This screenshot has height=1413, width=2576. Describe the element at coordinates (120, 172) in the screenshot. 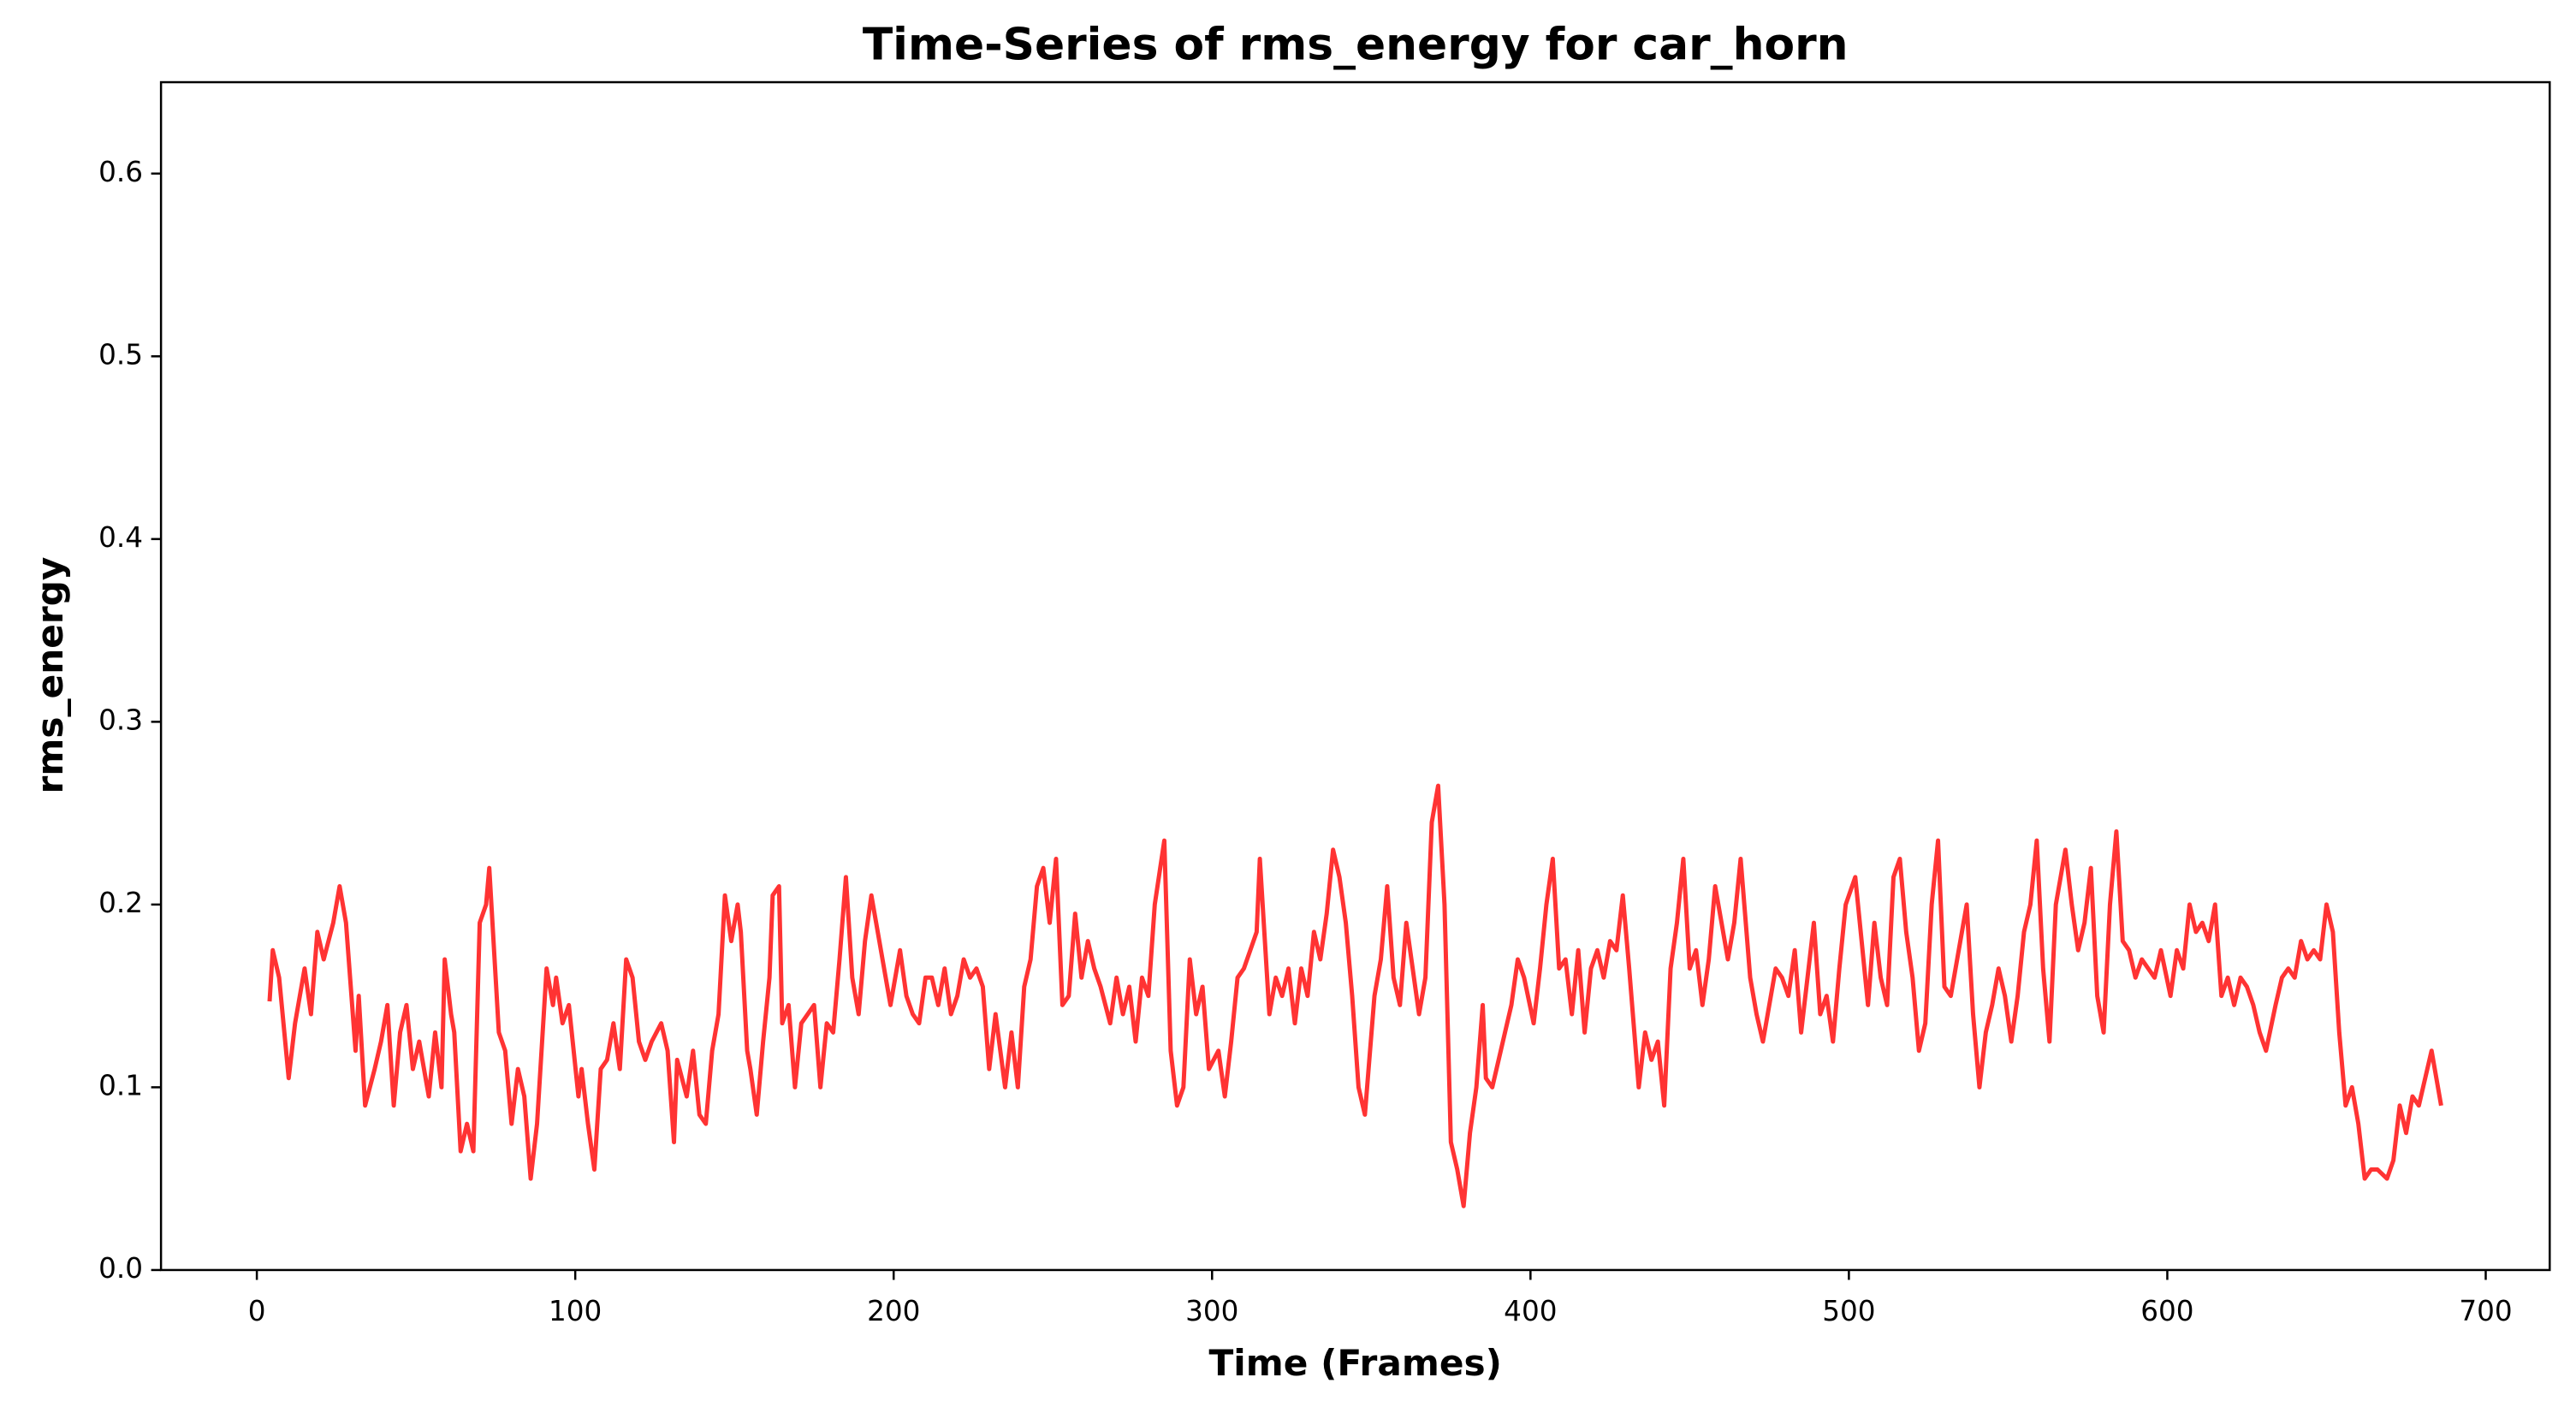

I see `y-tick-label: 0.6` at that location.